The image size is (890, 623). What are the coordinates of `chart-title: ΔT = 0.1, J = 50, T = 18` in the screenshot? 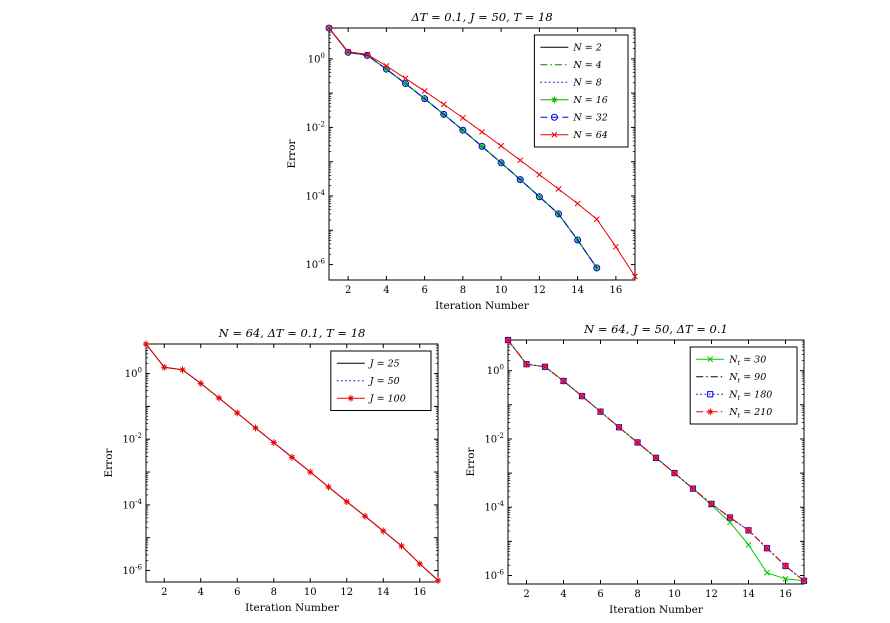 It's located at (481, 17).